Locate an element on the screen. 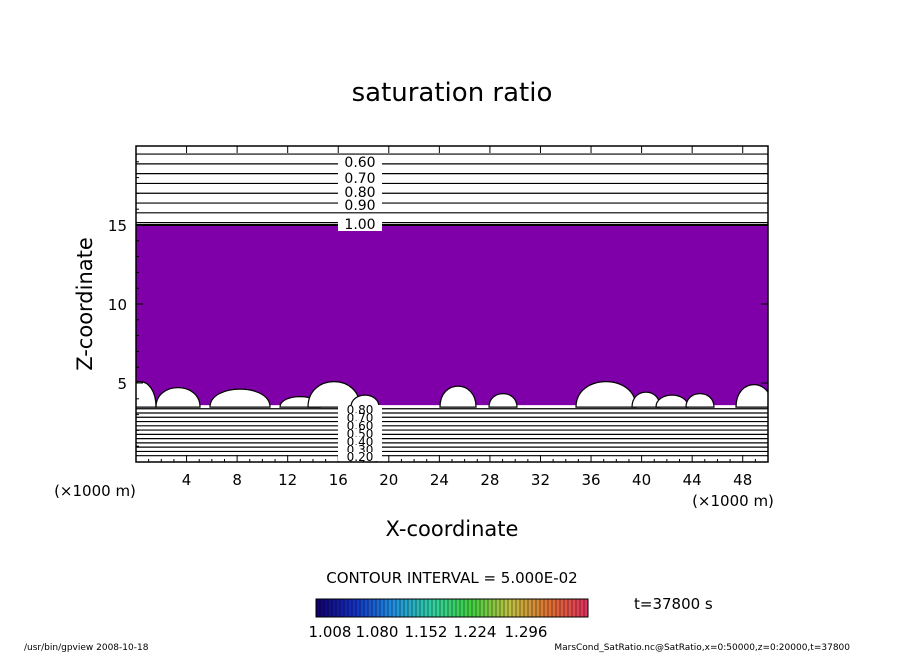  x-tick-label: 32 is located at coordinates (540, 480).